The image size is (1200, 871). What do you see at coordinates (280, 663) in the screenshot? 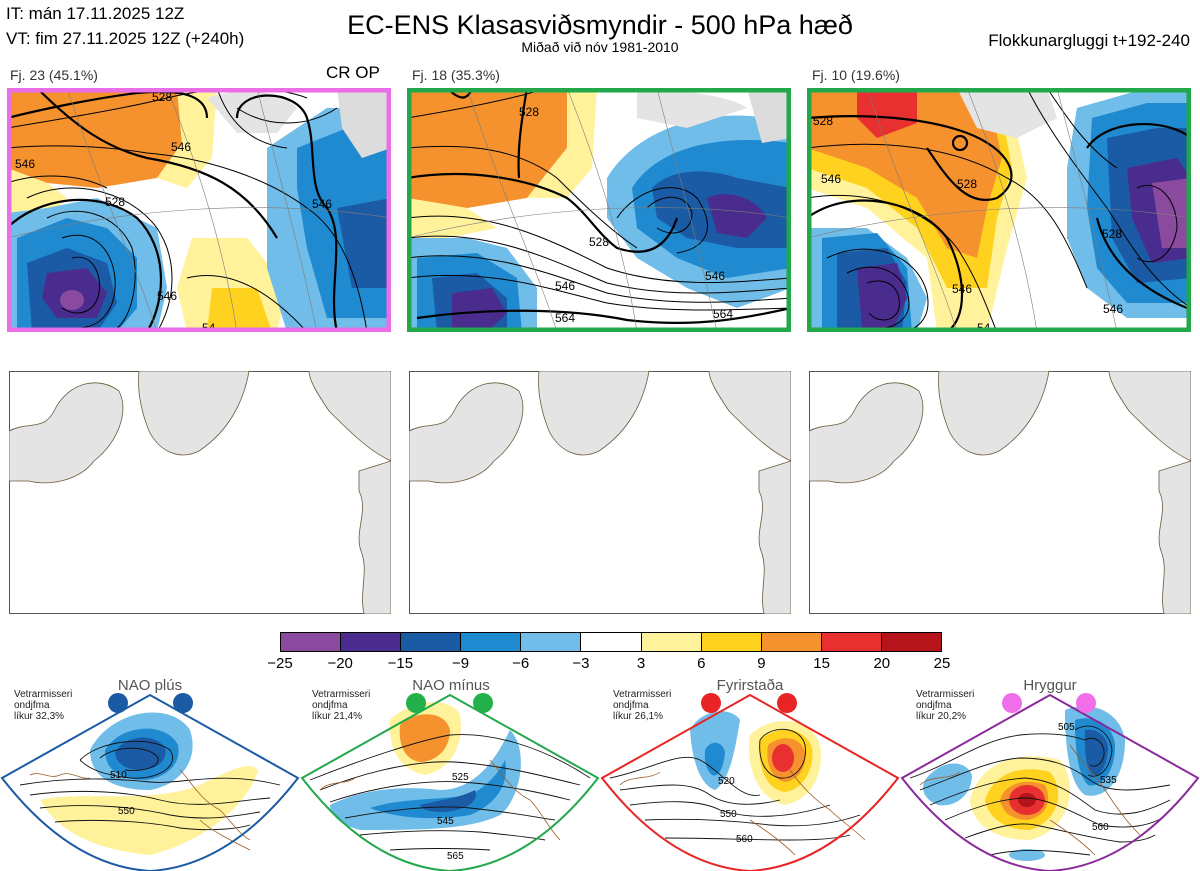
I see `colorbar-tick-label: −25` at bounding box center [280, 663].